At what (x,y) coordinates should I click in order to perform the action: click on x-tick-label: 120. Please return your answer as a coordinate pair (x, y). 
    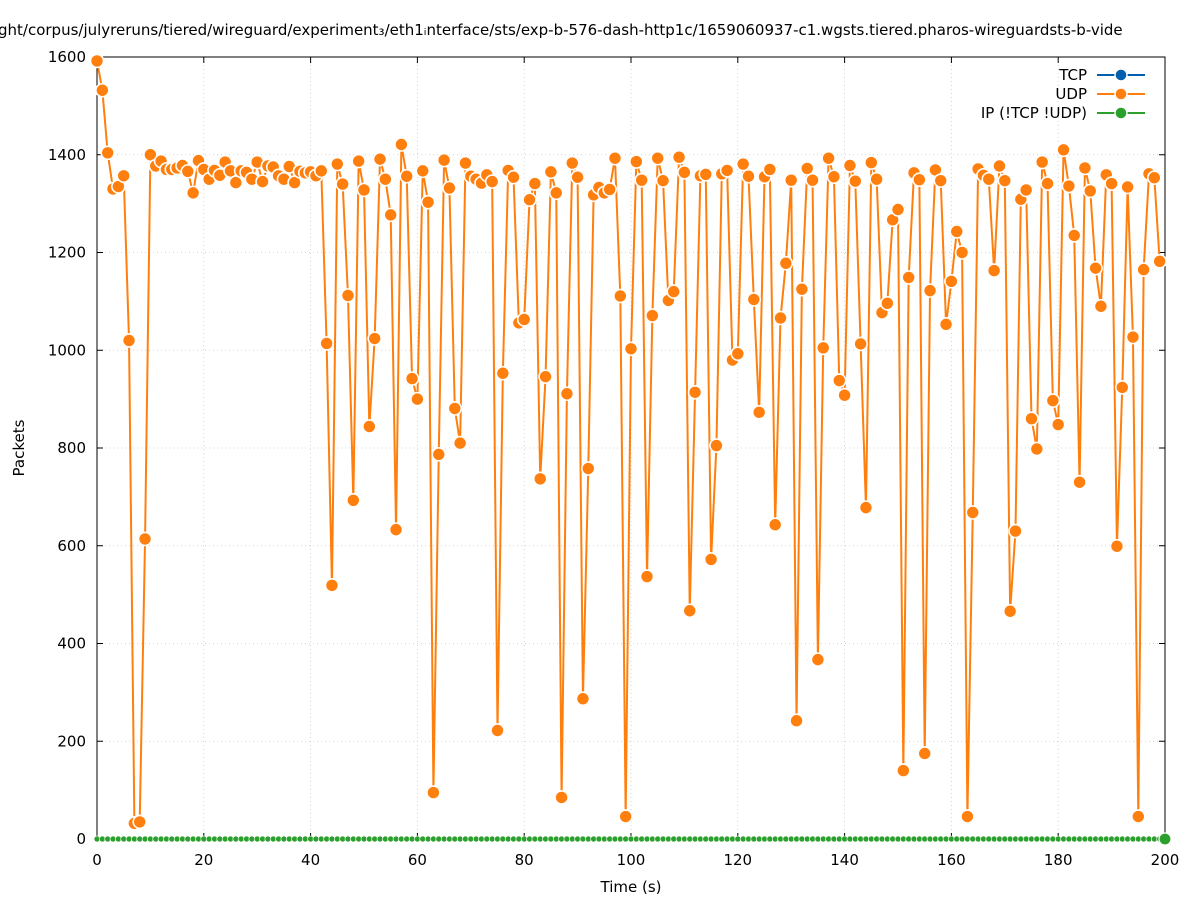
    Looking at the image, I should click on (737, 860).